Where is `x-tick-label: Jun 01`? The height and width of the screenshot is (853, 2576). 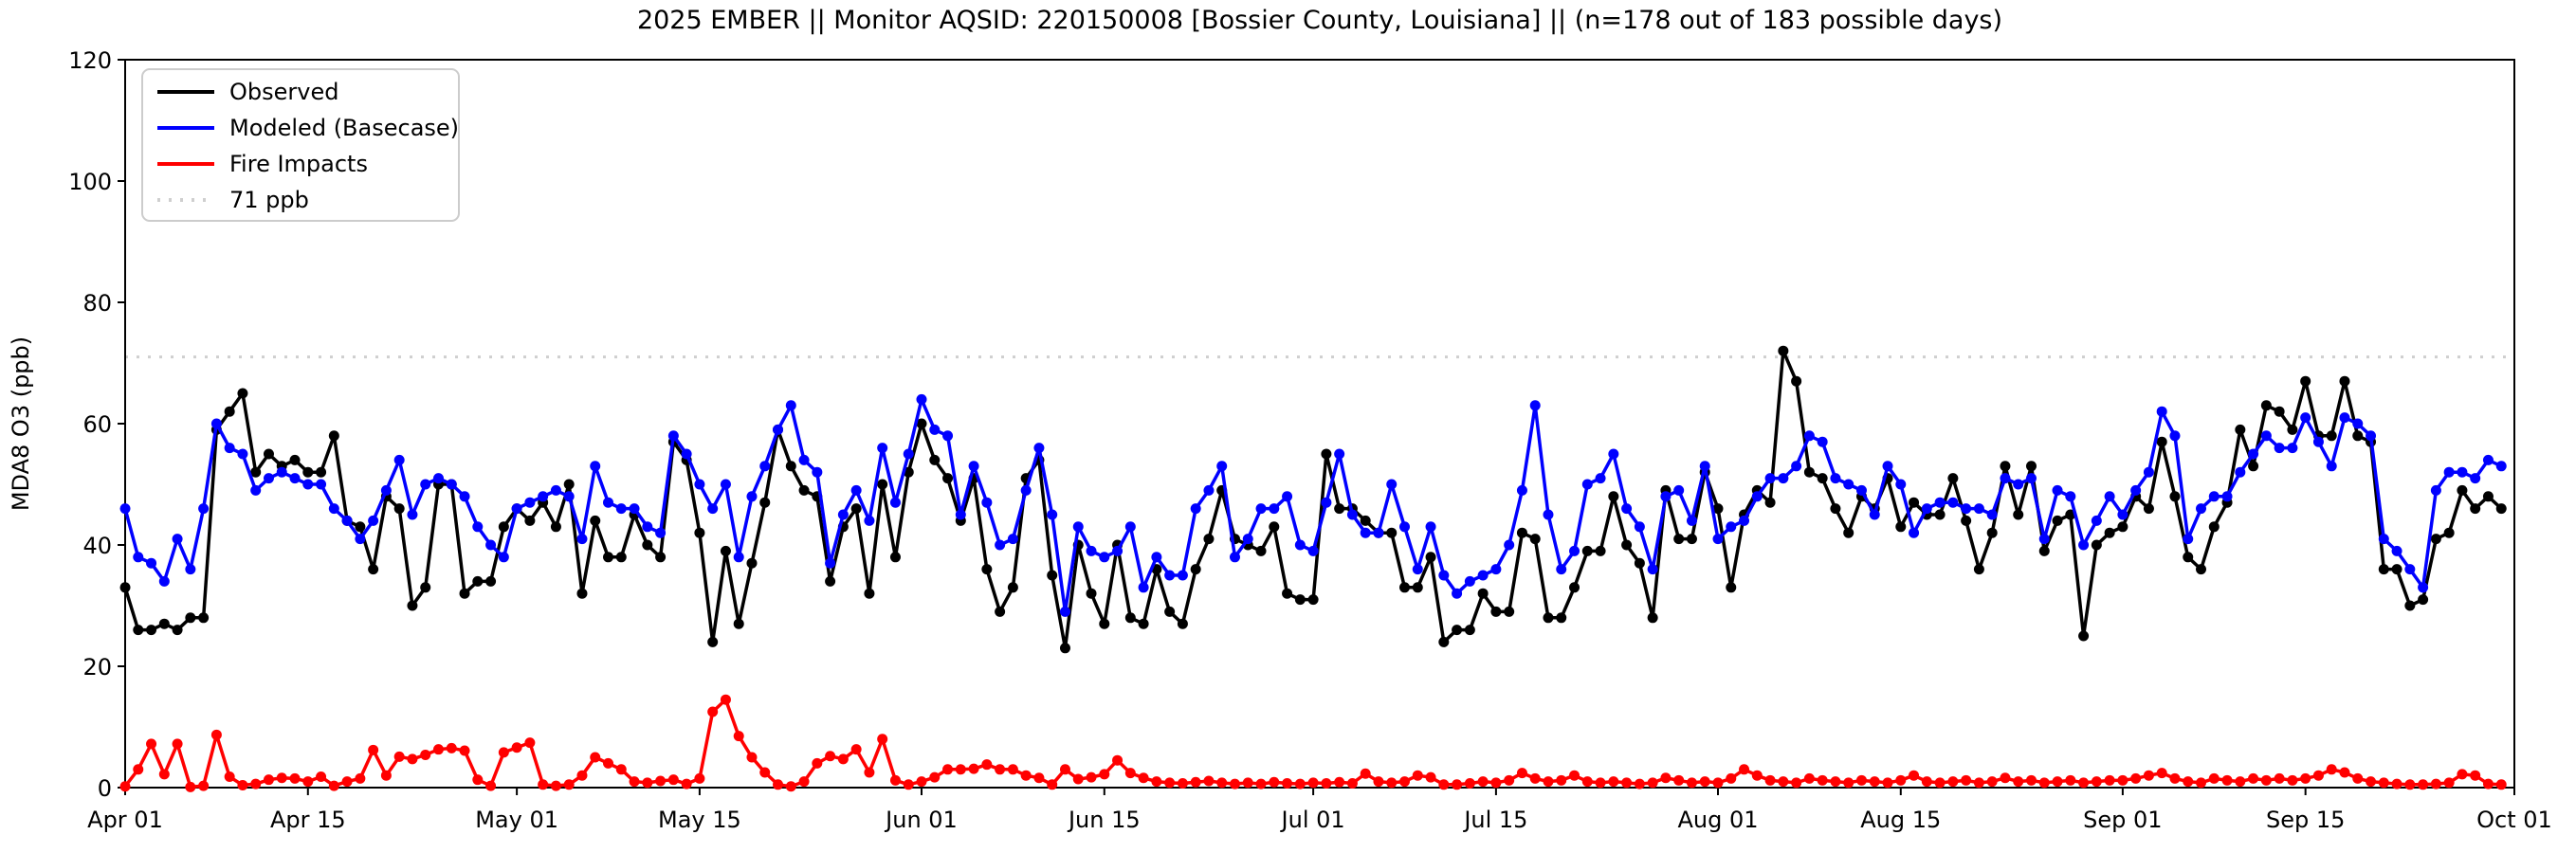 x-tick-label: Jun 01 is located at coordinates (921, 820).